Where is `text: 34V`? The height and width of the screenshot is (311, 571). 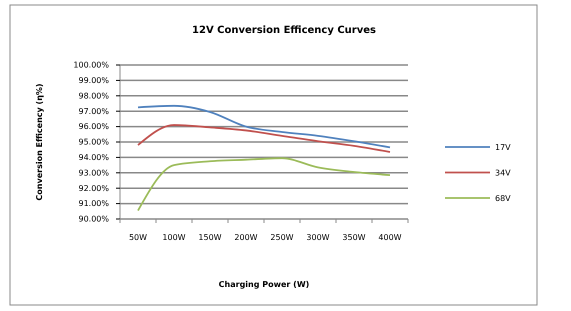 text: 34V is located at coordinates (503, 173).